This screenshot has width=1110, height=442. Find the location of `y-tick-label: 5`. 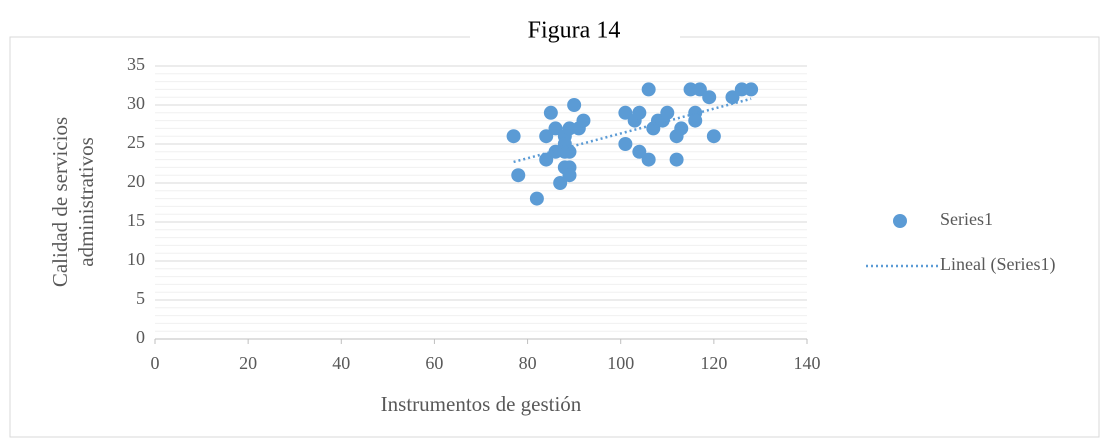

y-tick-label: 5 is located at coordinates (140, 298).